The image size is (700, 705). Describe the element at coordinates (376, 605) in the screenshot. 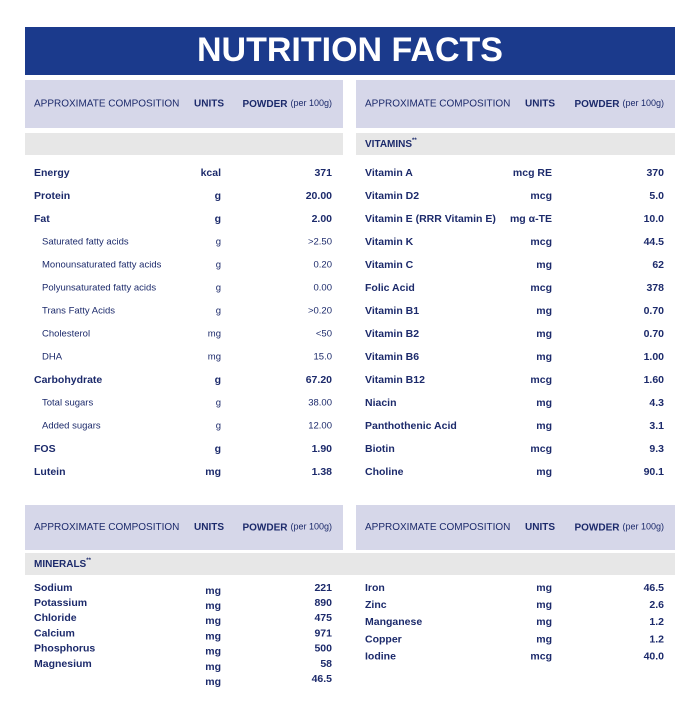

I see `row-name: Zinc` at that location.